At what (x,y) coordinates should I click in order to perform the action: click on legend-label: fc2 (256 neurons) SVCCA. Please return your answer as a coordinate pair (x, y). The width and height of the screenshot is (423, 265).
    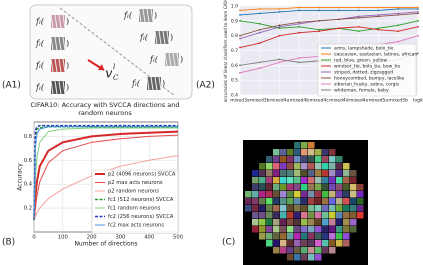
    Looking at the image, I should click on (141, 217).